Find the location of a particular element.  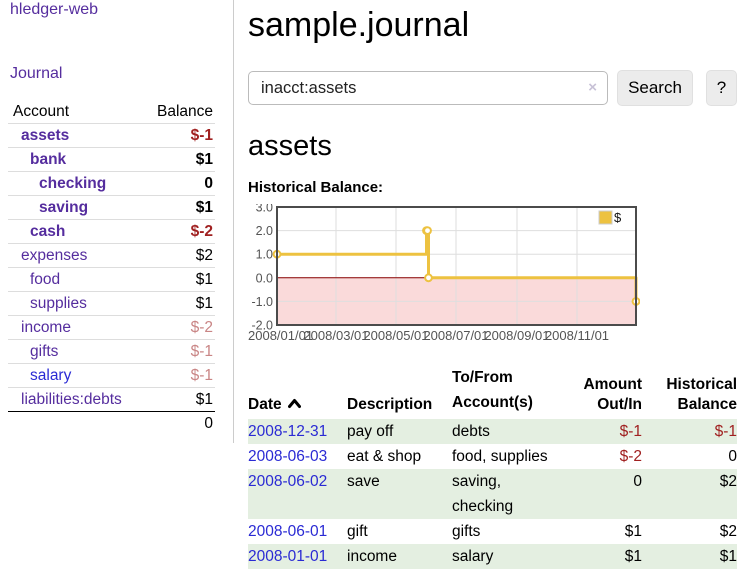

search-box: × is located at coordinates (428, 88).